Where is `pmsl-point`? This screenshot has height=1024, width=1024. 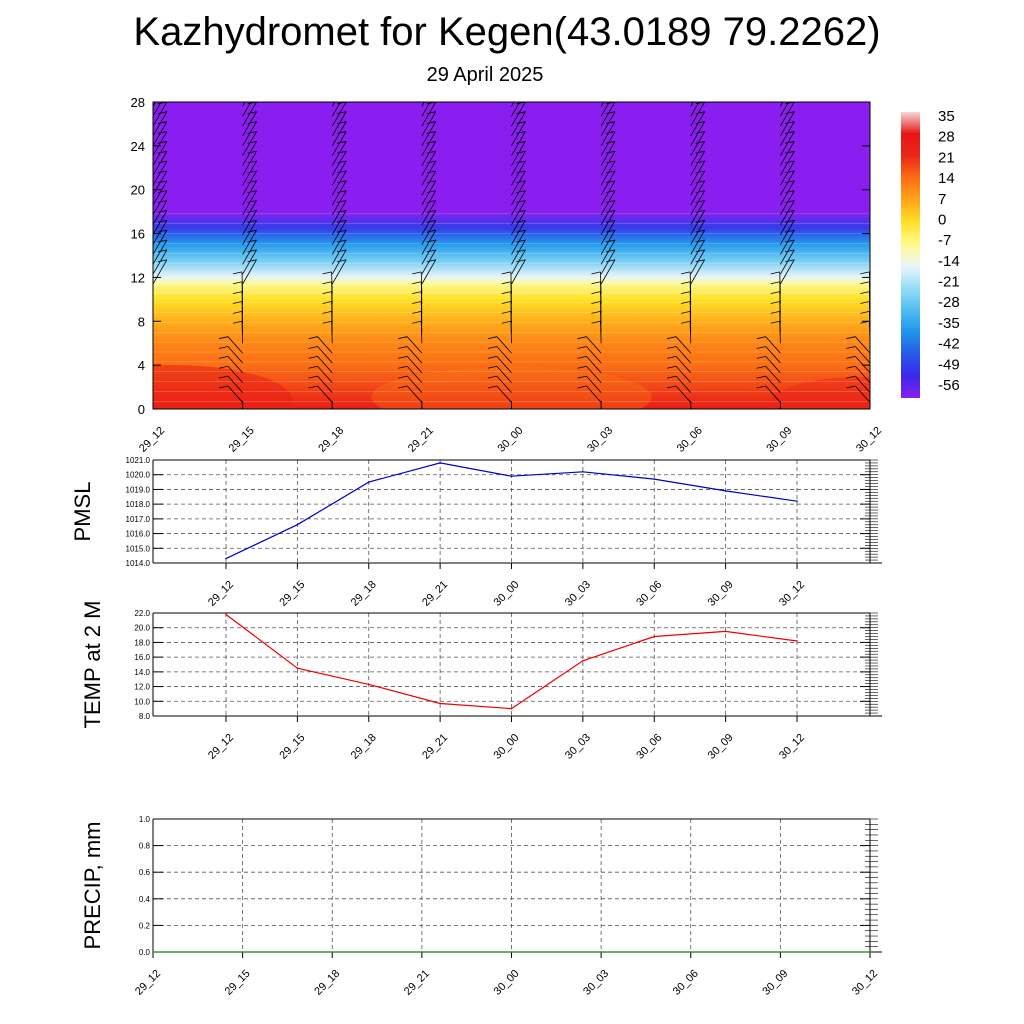
pmsl-point is located at coordinates (226, 558).